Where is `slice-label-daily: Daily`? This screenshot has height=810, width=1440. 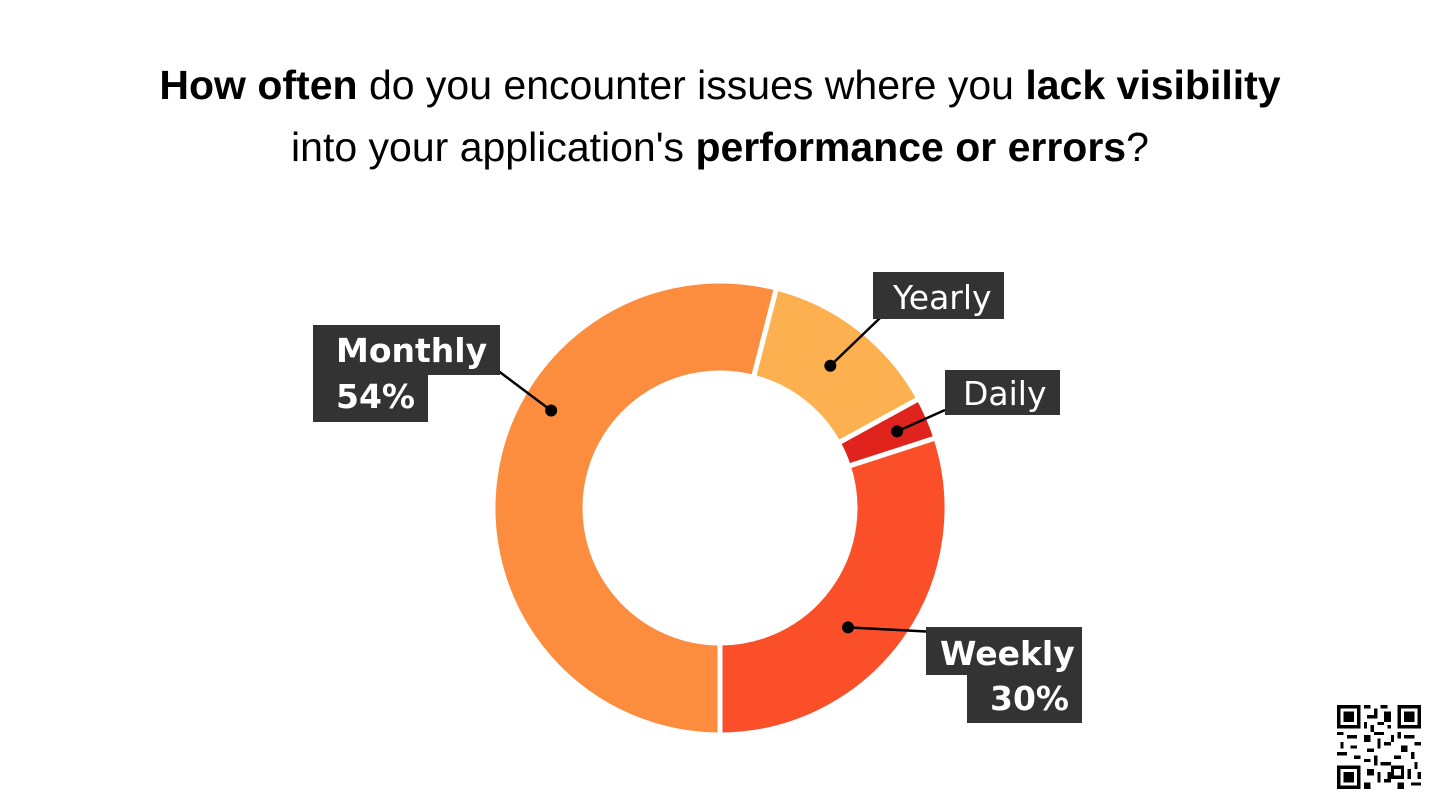 slice-label-daily: Daily is located at coordinates (1005, 393).